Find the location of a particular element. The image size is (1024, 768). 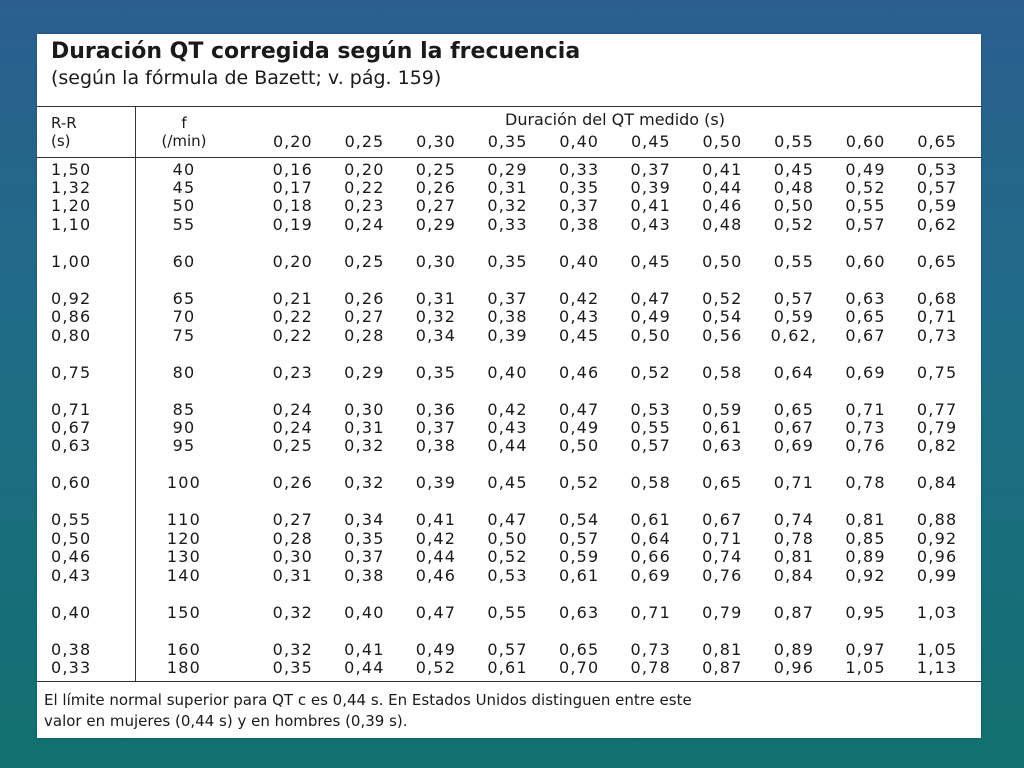

frequency-cell: 75 is located at coordinates (184, 335).